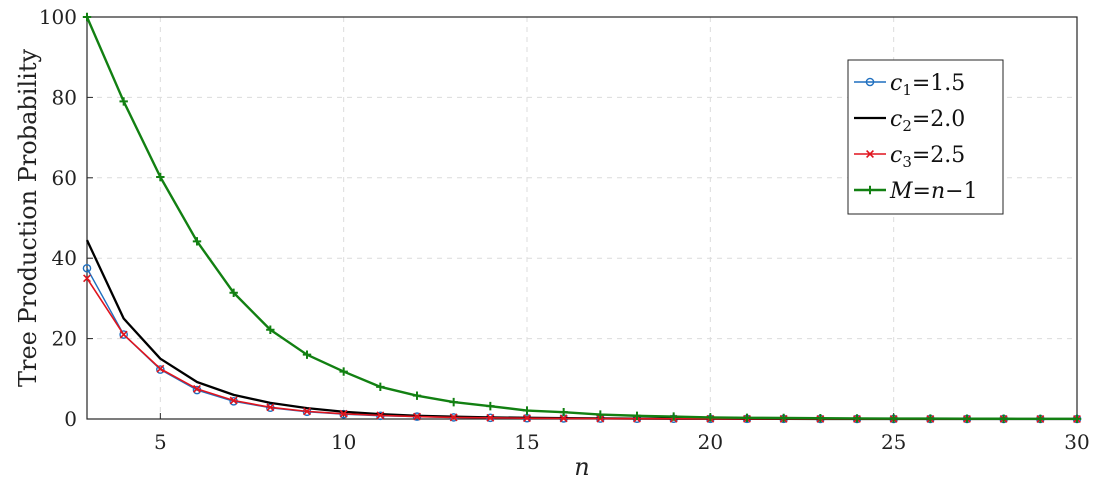  What do you see at coordinates (581, 467) in the screenshot?
I see `x-axis-label: n` at bounding box center [581, 467].